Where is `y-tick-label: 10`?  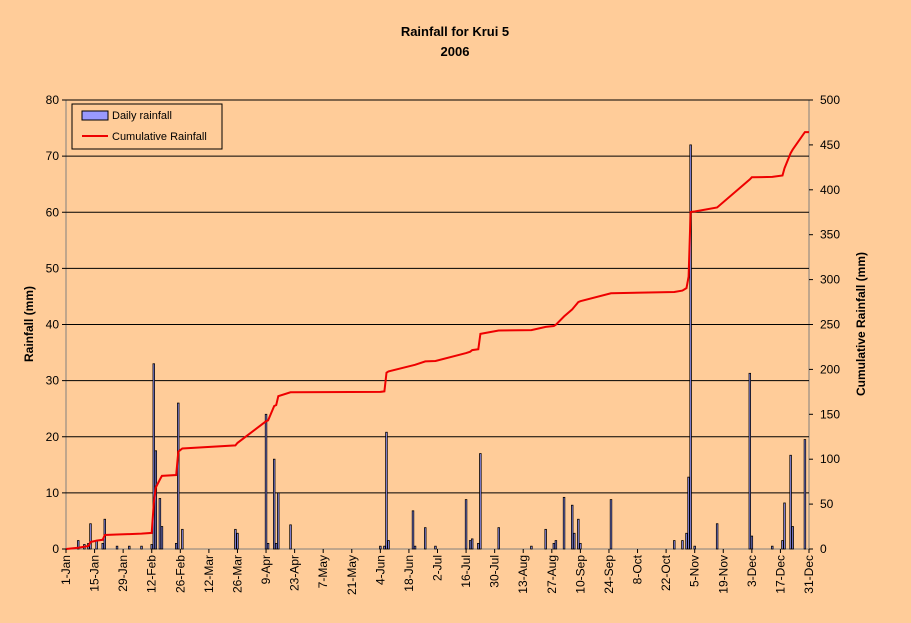
y-tick-label: 10 is located at coordinates (53, 493).